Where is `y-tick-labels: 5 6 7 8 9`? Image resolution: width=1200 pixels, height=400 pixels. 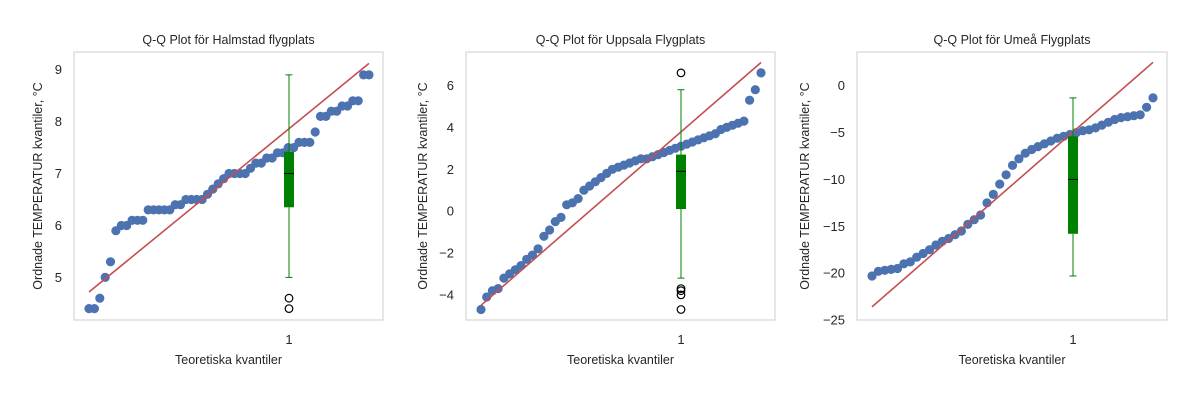 y-tick-labels: 5 6 7 8 9 is located at coordinates (58, 173).